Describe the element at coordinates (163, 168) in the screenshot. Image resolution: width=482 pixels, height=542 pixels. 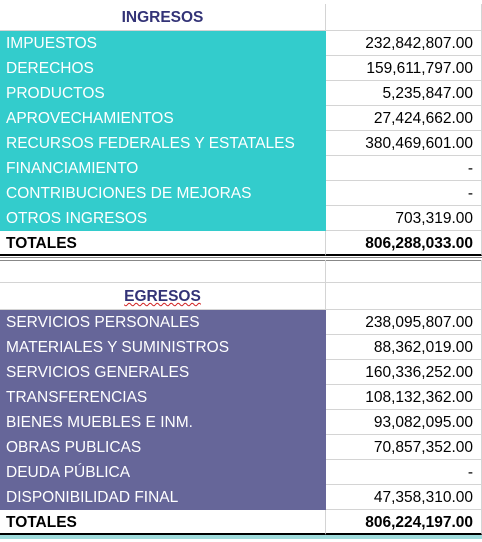
I see `row-label: FINANCIAMIENTO` at that location.